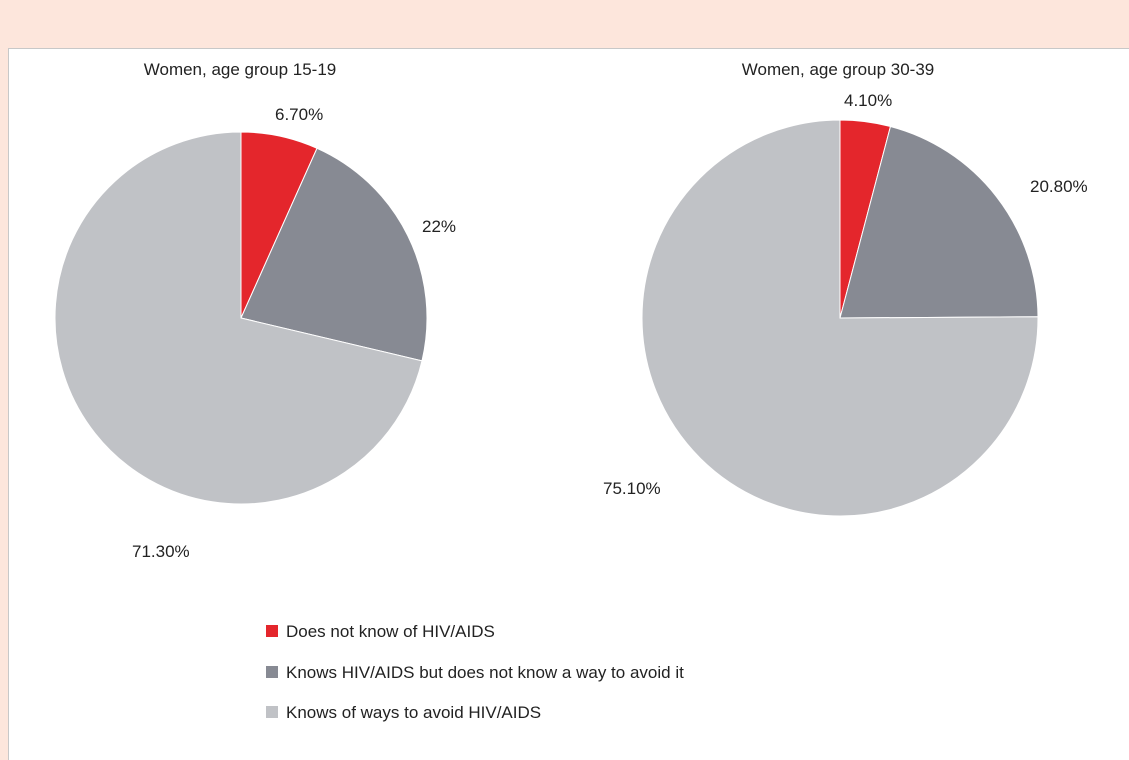 The image size is (1129, 760). Describe the element at coordinates (1059, 186) in the screenshot. I see `chart-2-label-2: 20.80%` at that location.